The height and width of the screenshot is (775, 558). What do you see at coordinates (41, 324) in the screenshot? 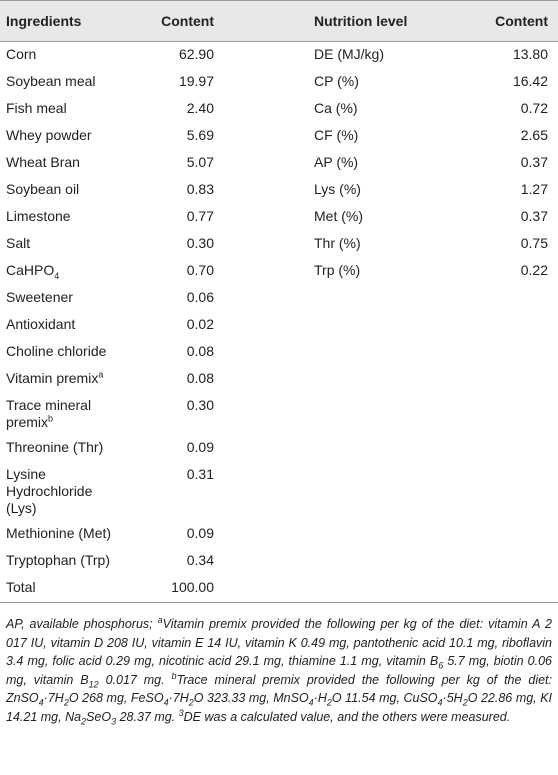
I see `ingredient-name: Antioxidant` at bounding box center [41, 324].